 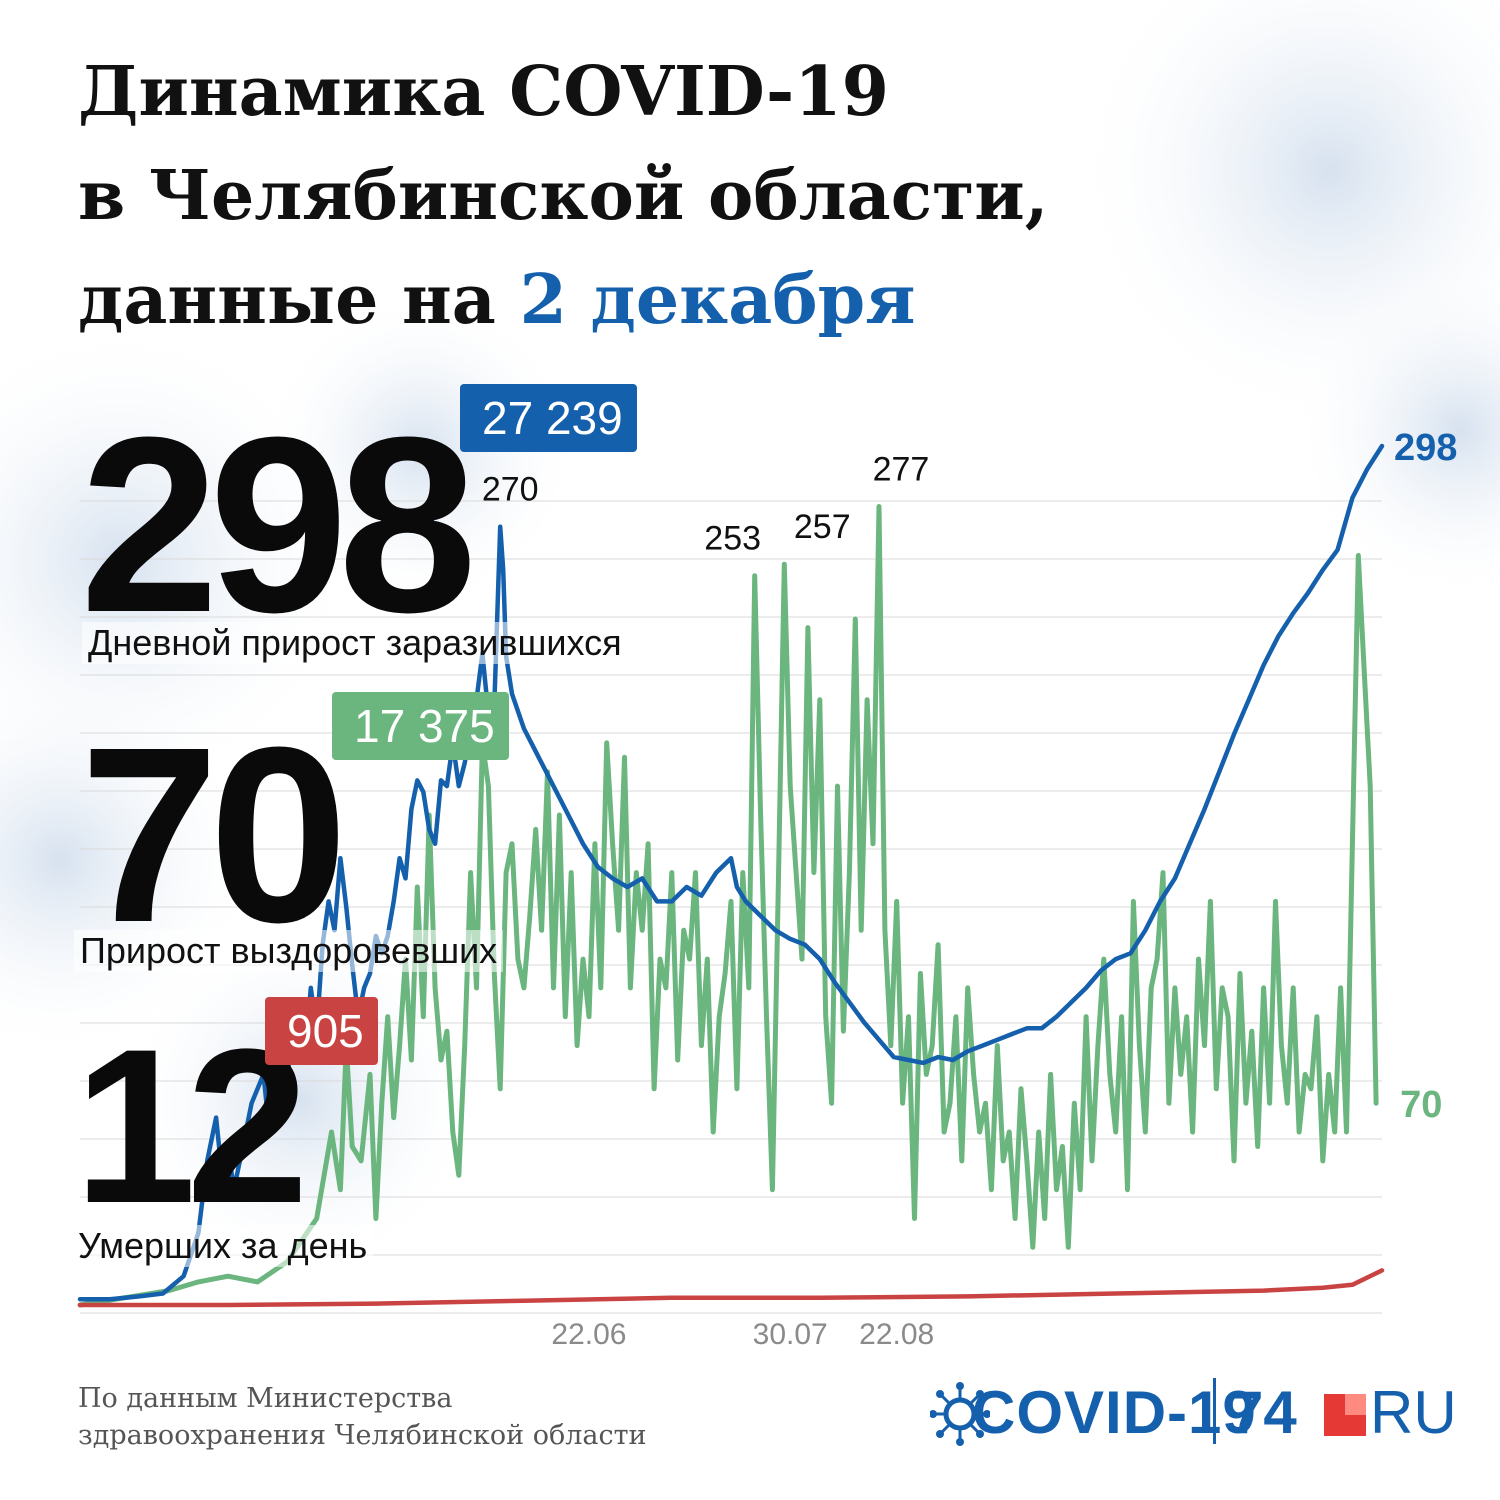 I want to click on title-prefix: данные на, so click(x=287, y=300).